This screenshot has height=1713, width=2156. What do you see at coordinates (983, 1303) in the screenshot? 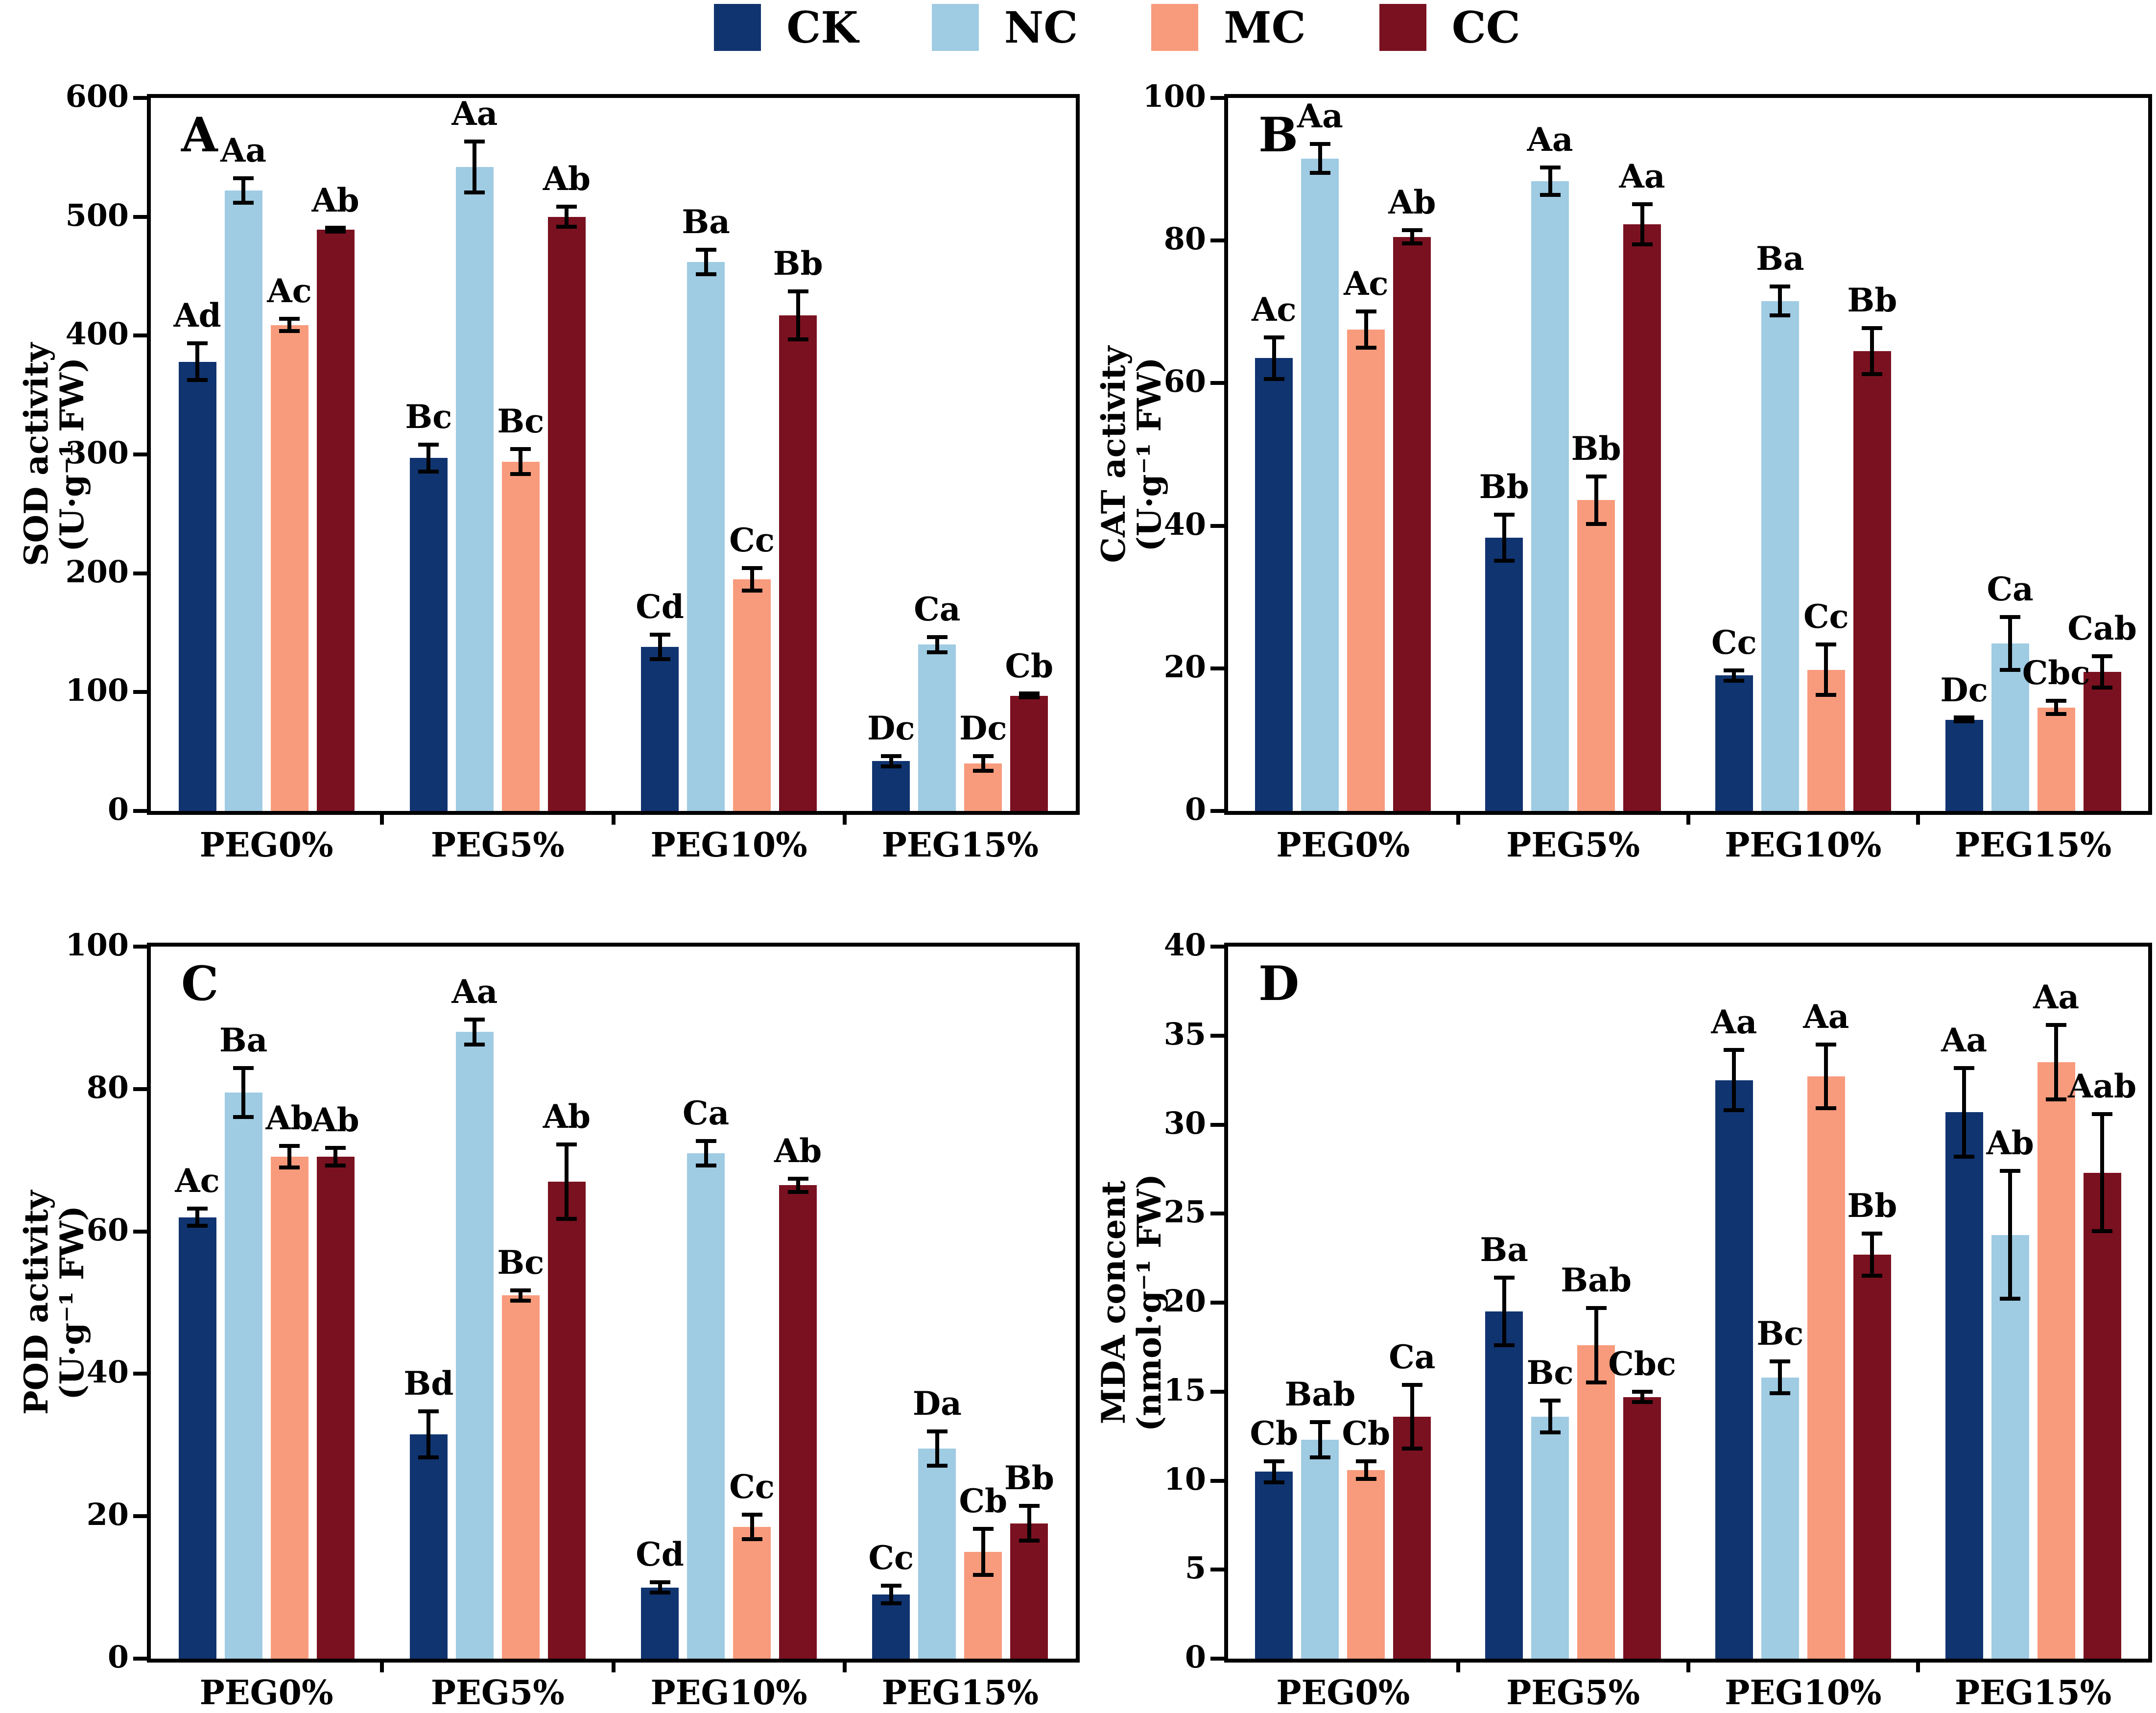
I see `bar-slot-MC-PEG15%: Cb` at bounding box center [983, 1303].